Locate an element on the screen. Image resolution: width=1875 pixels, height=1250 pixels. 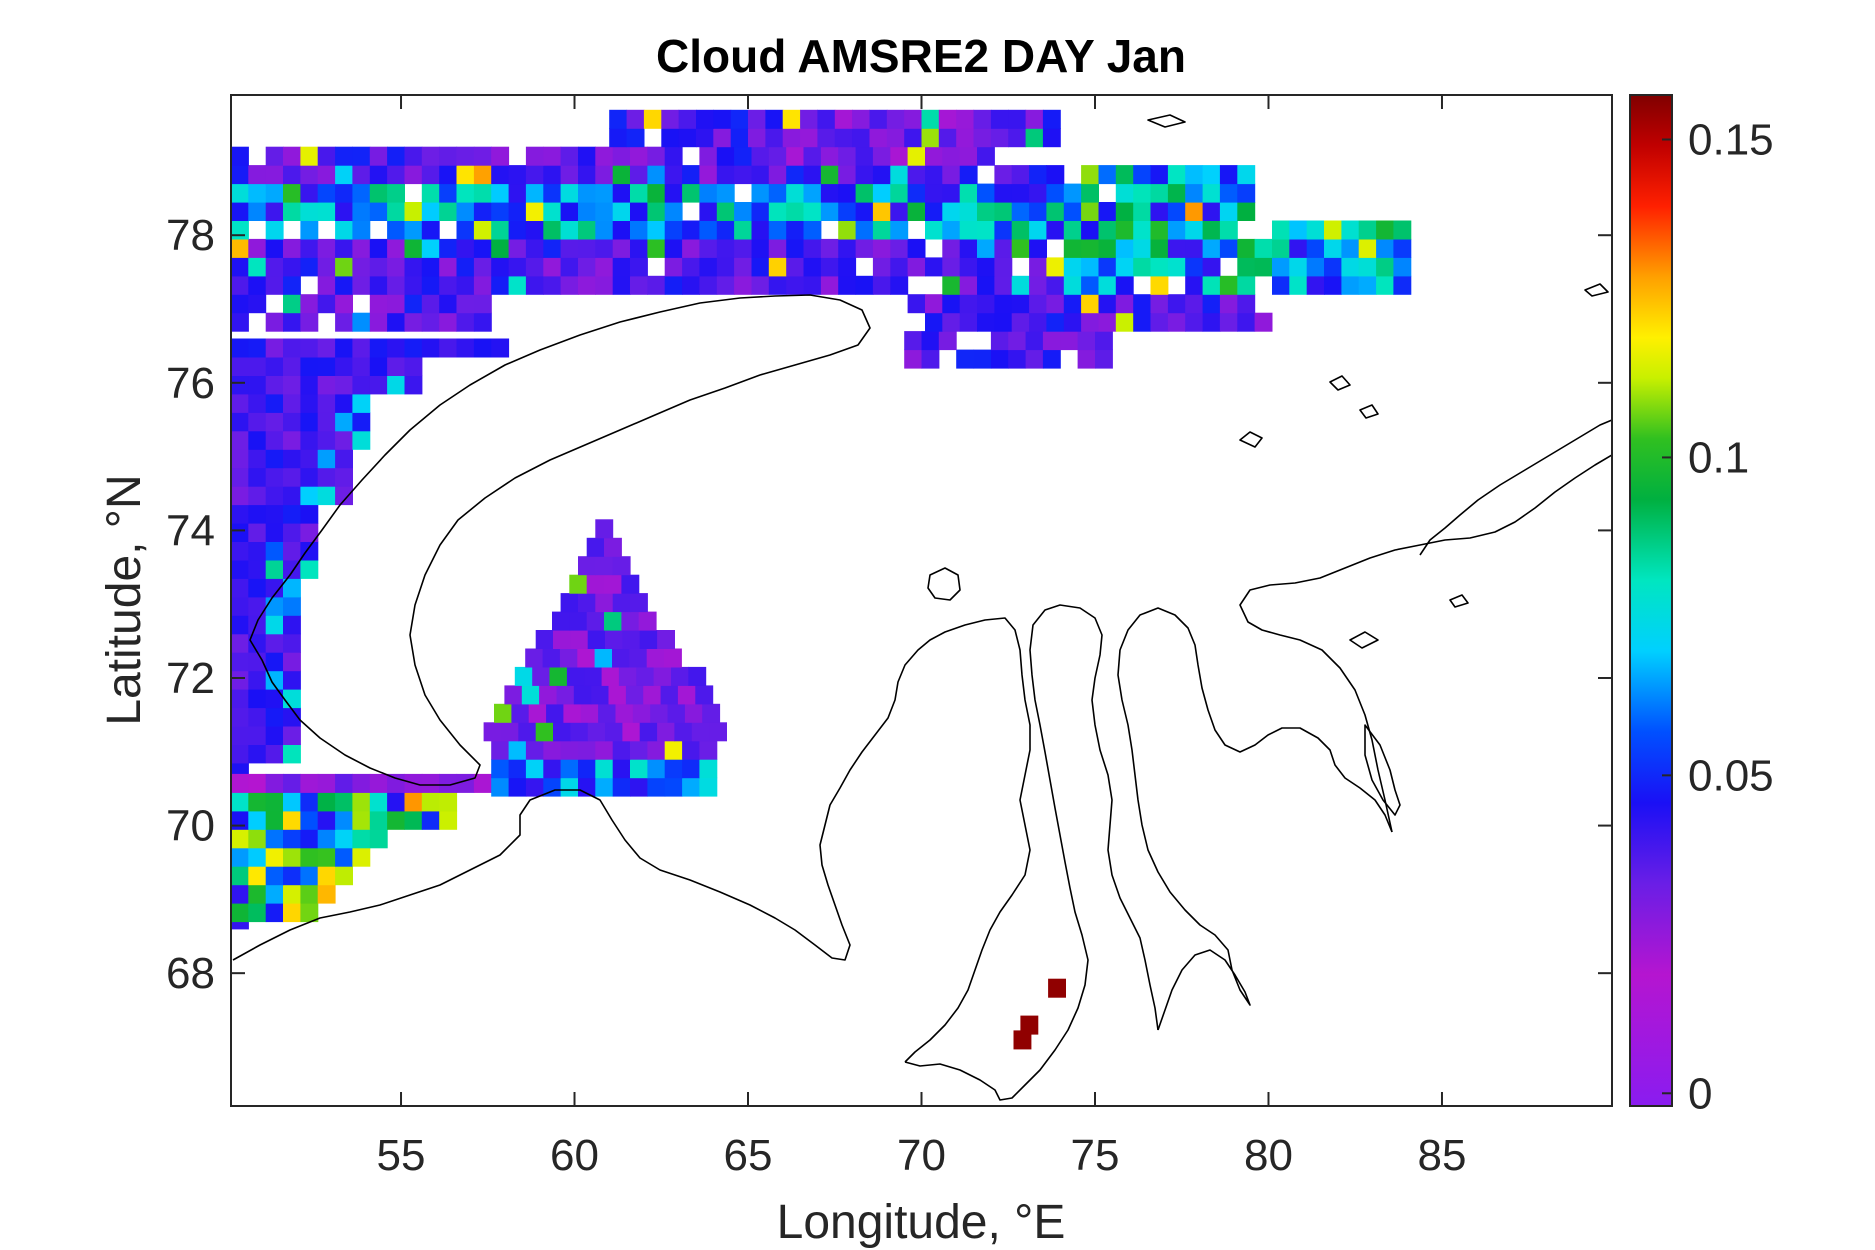
belyy-island is located at coordinates (944, 584).